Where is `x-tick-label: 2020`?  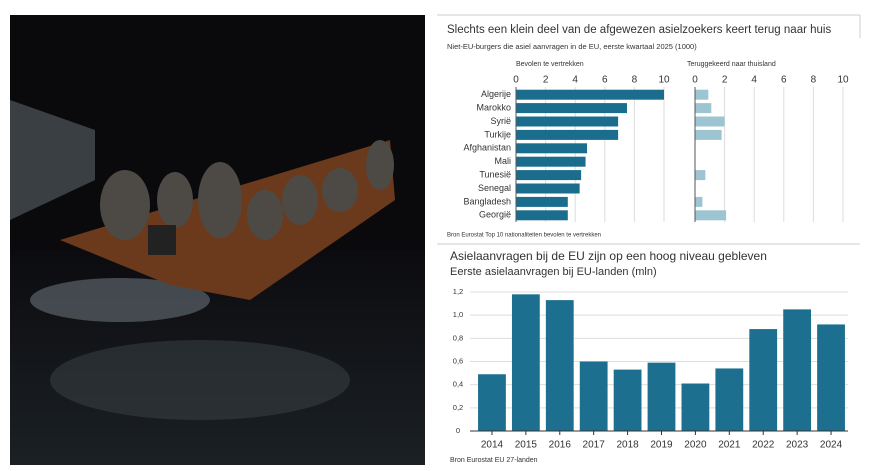 x-tick-label: 2020 is located at coordinates (695, 445).